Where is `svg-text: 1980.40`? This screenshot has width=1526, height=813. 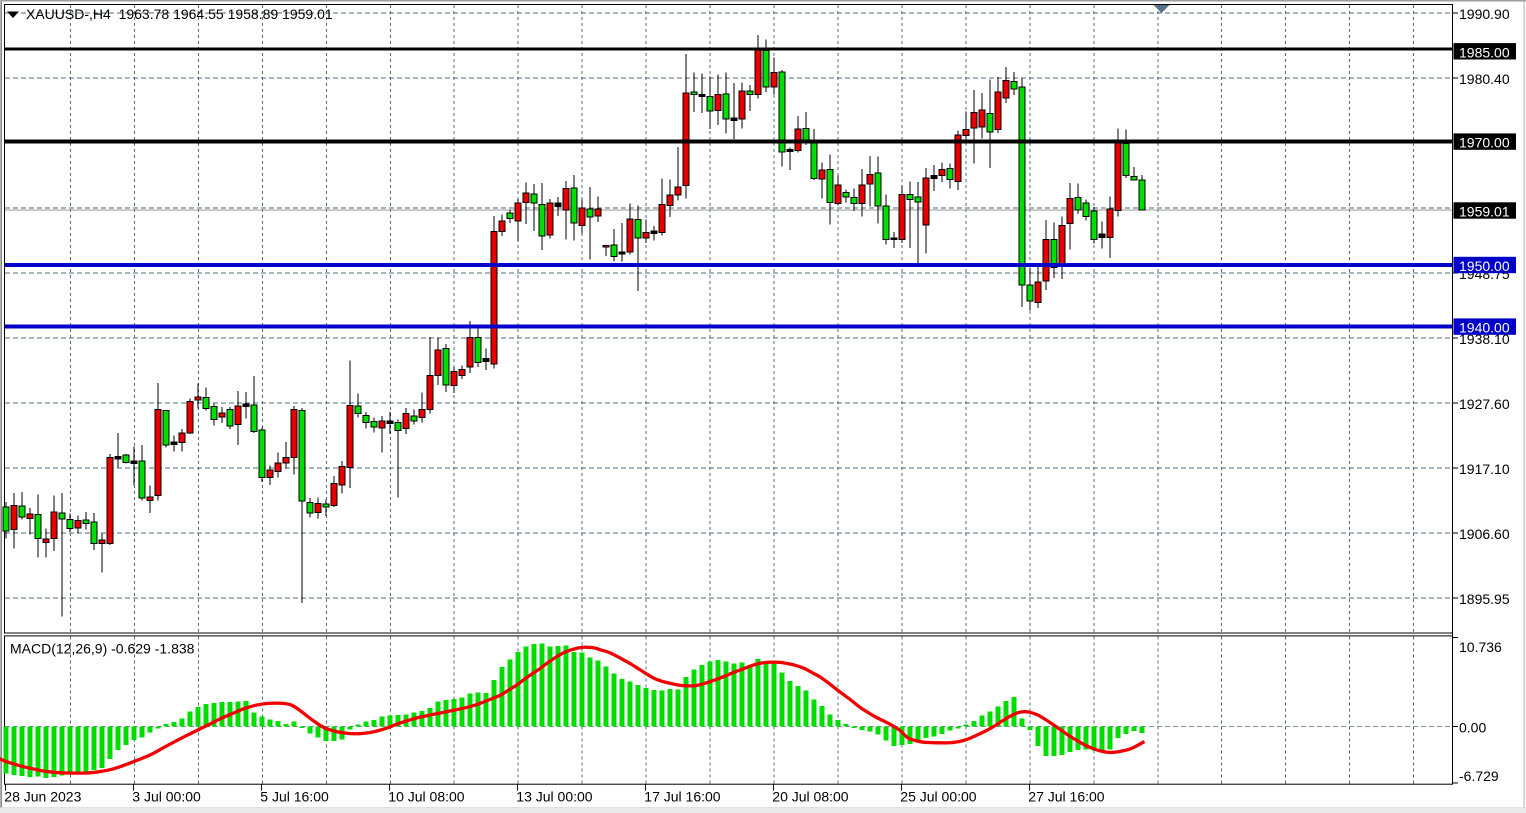 svg-text: 1980.40 is located at coordinates (1484, 79).